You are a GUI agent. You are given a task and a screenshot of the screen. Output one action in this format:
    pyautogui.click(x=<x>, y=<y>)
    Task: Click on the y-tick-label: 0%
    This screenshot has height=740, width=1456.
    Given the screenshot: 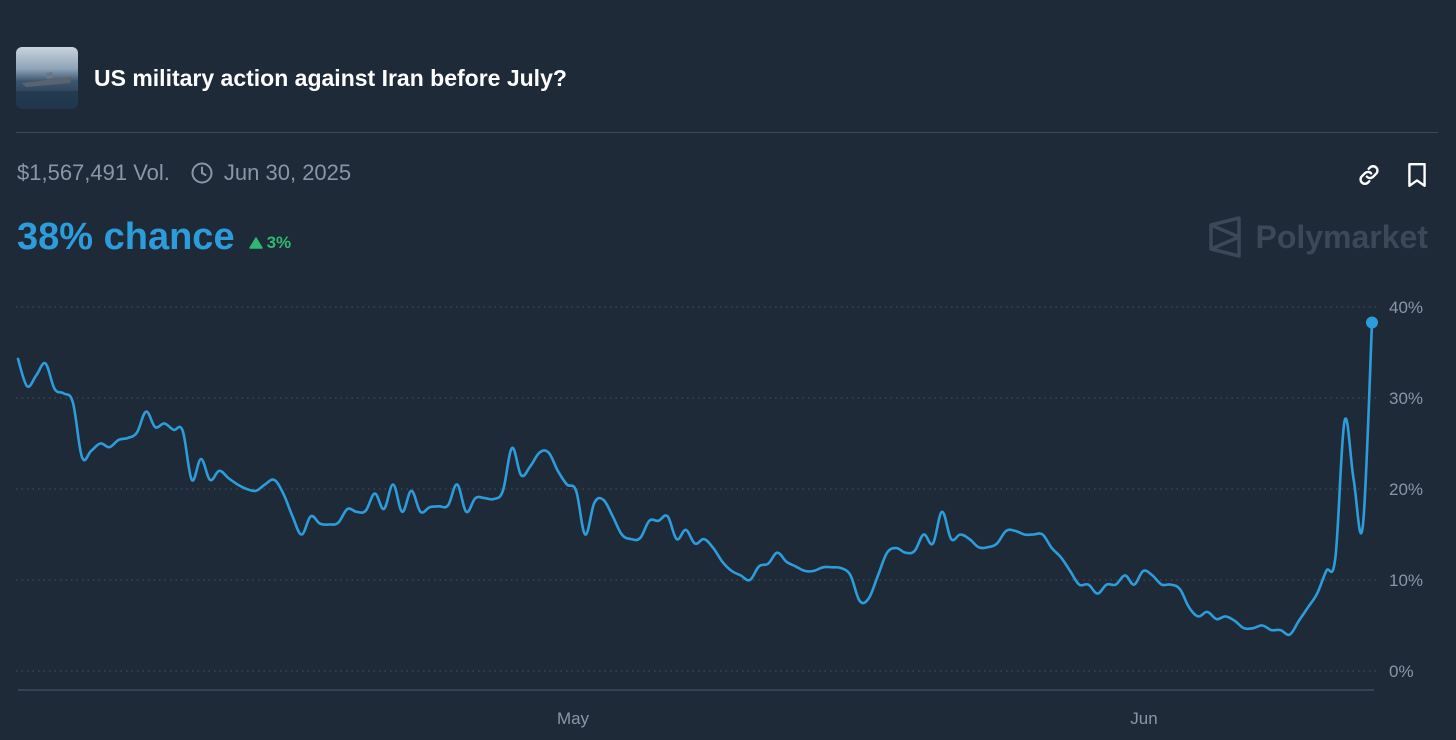 What is the action you would take?
    pyautogui.click(x=1401, y=671)
    